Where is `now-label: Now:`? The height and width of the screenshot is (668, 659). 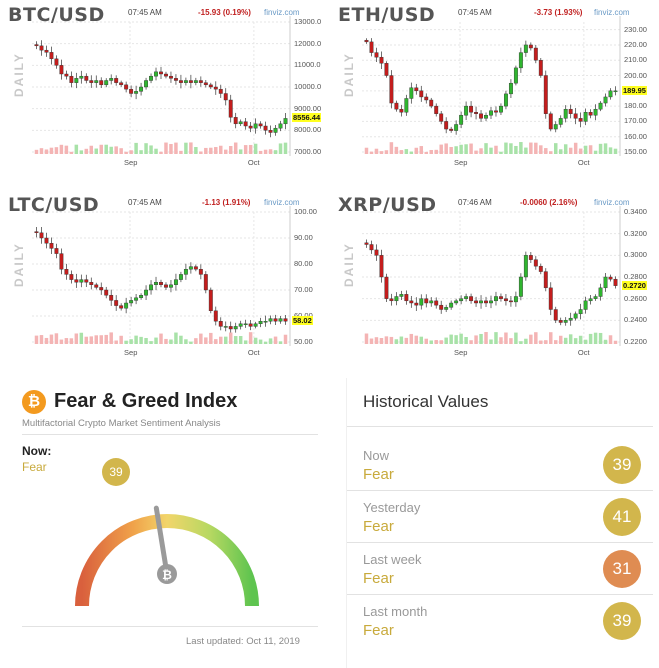 now-label: Now: is located at coordinates (37, 451).